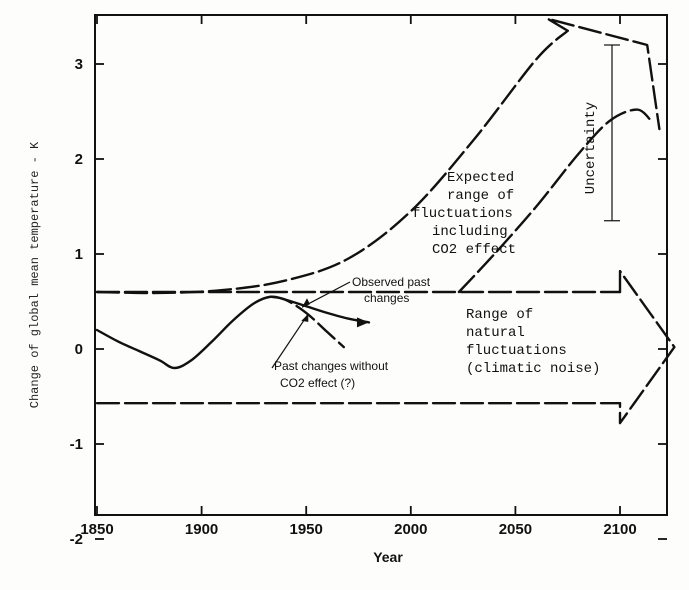 This screenshot has height=590, width=689. What do you see at coordinates (516, 351) in the screenshot?
I see `natural-line-3: fluctuations` at bounding box center [516, 351].